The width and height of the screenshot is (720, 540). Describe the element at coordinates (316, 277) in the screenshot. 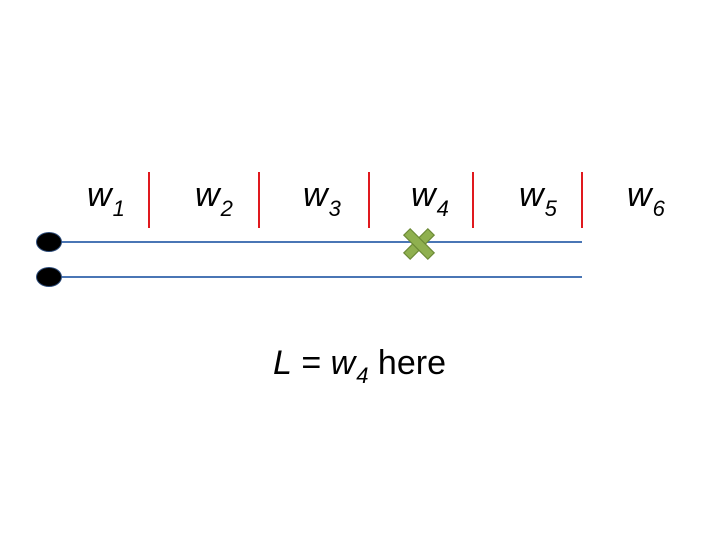

I see `lower-wire` at that location.